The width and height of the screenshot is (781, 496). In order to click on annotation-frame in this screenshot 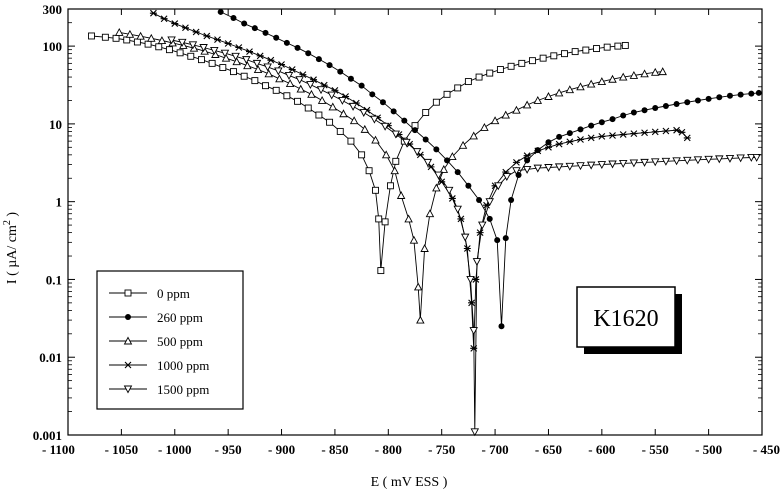, I will do `click(626, 317)`.